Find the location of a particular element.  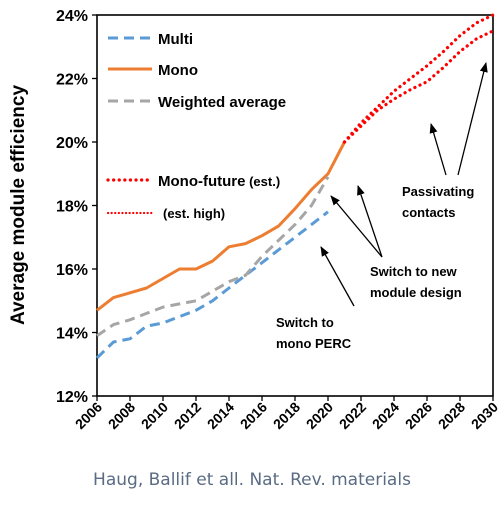

legend-label-weighted-average: Weighted average is located at coordinates (222, 102).